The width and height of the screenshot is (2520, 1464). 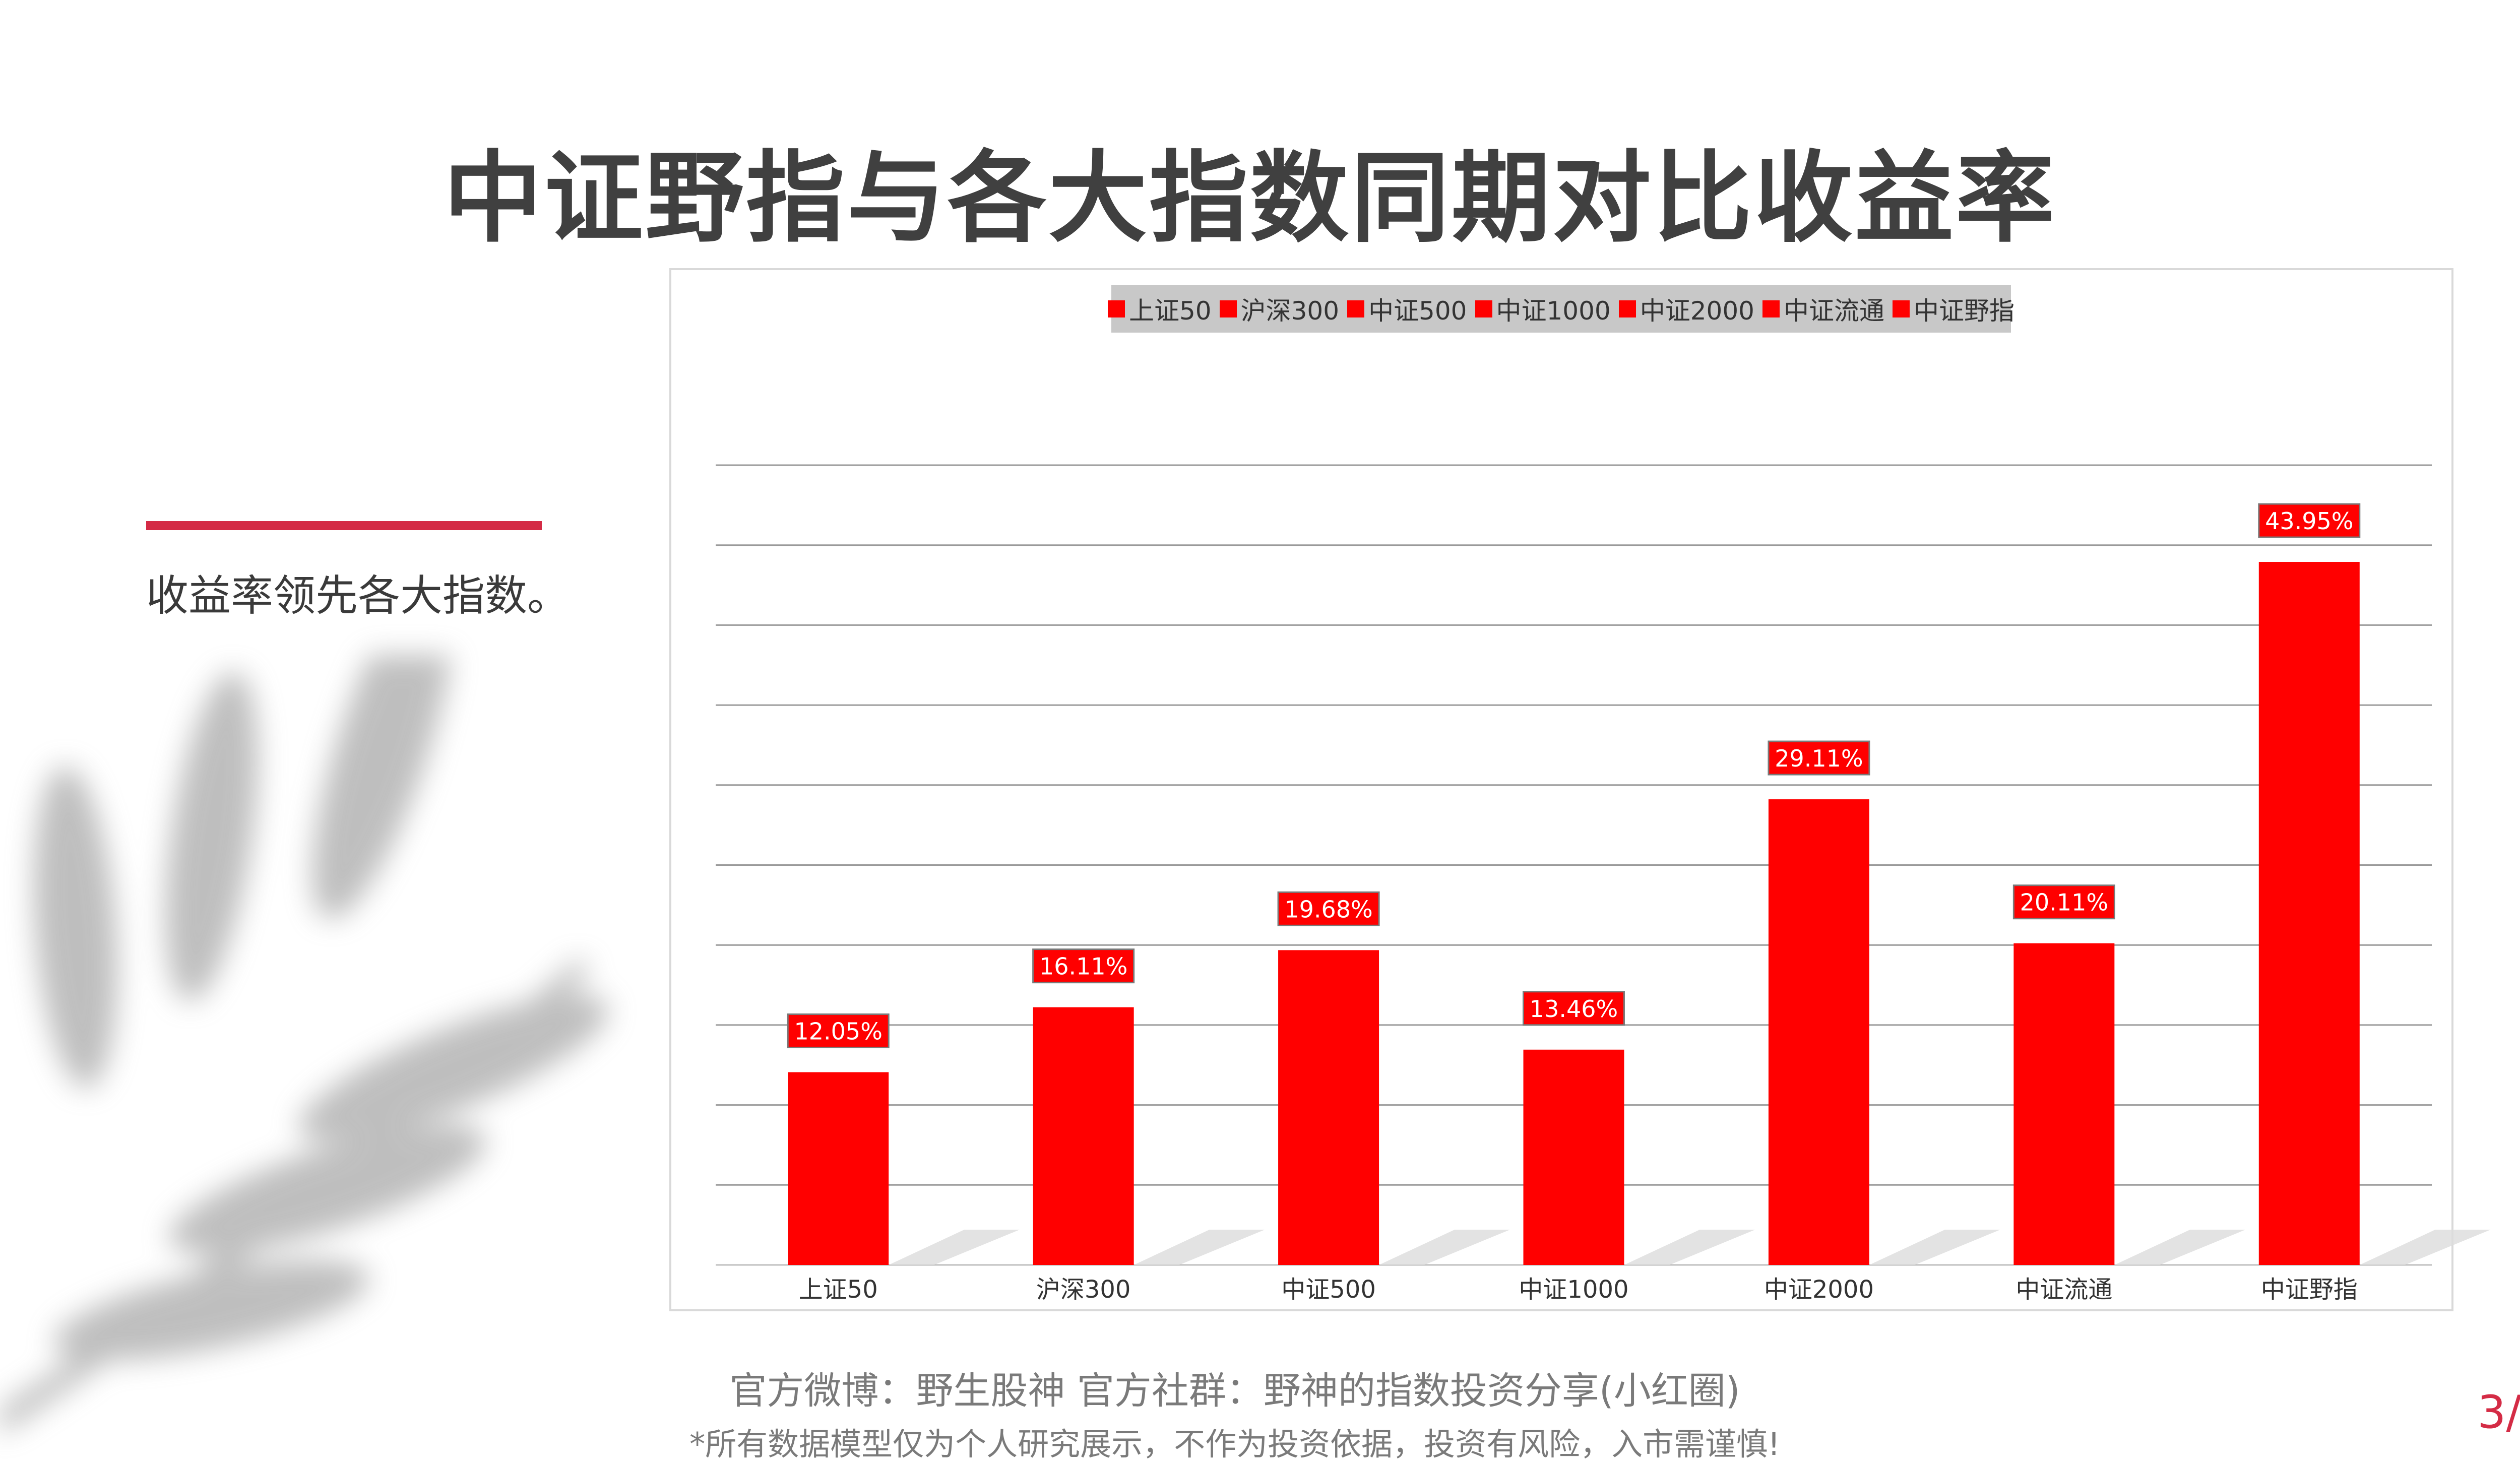 I want to click on data-label: 19.68%, so click(x=1328, y=909).